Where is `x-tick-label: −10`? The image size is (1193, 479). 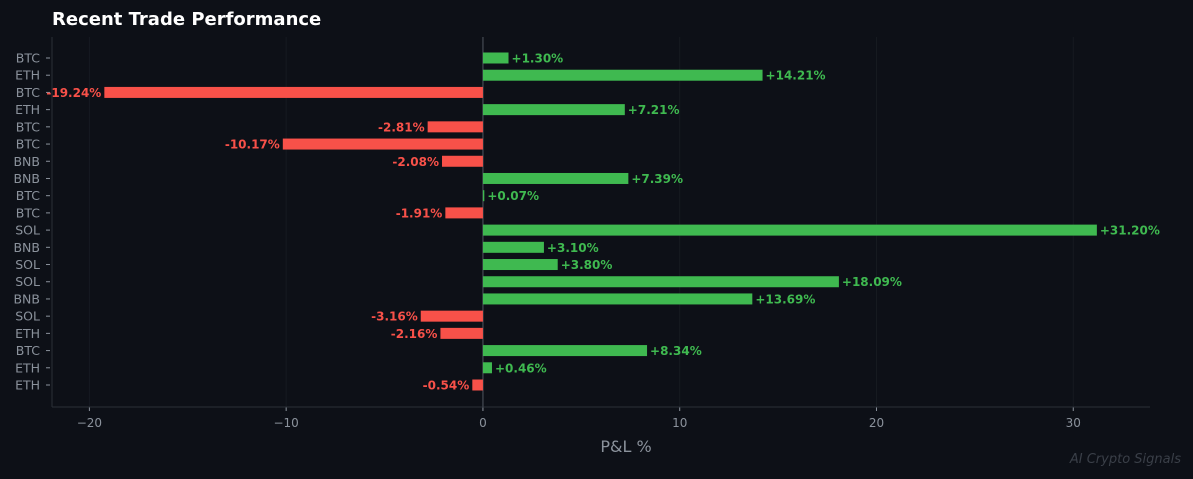 x-tick-label: −10 is located at coordinates (285, 423).